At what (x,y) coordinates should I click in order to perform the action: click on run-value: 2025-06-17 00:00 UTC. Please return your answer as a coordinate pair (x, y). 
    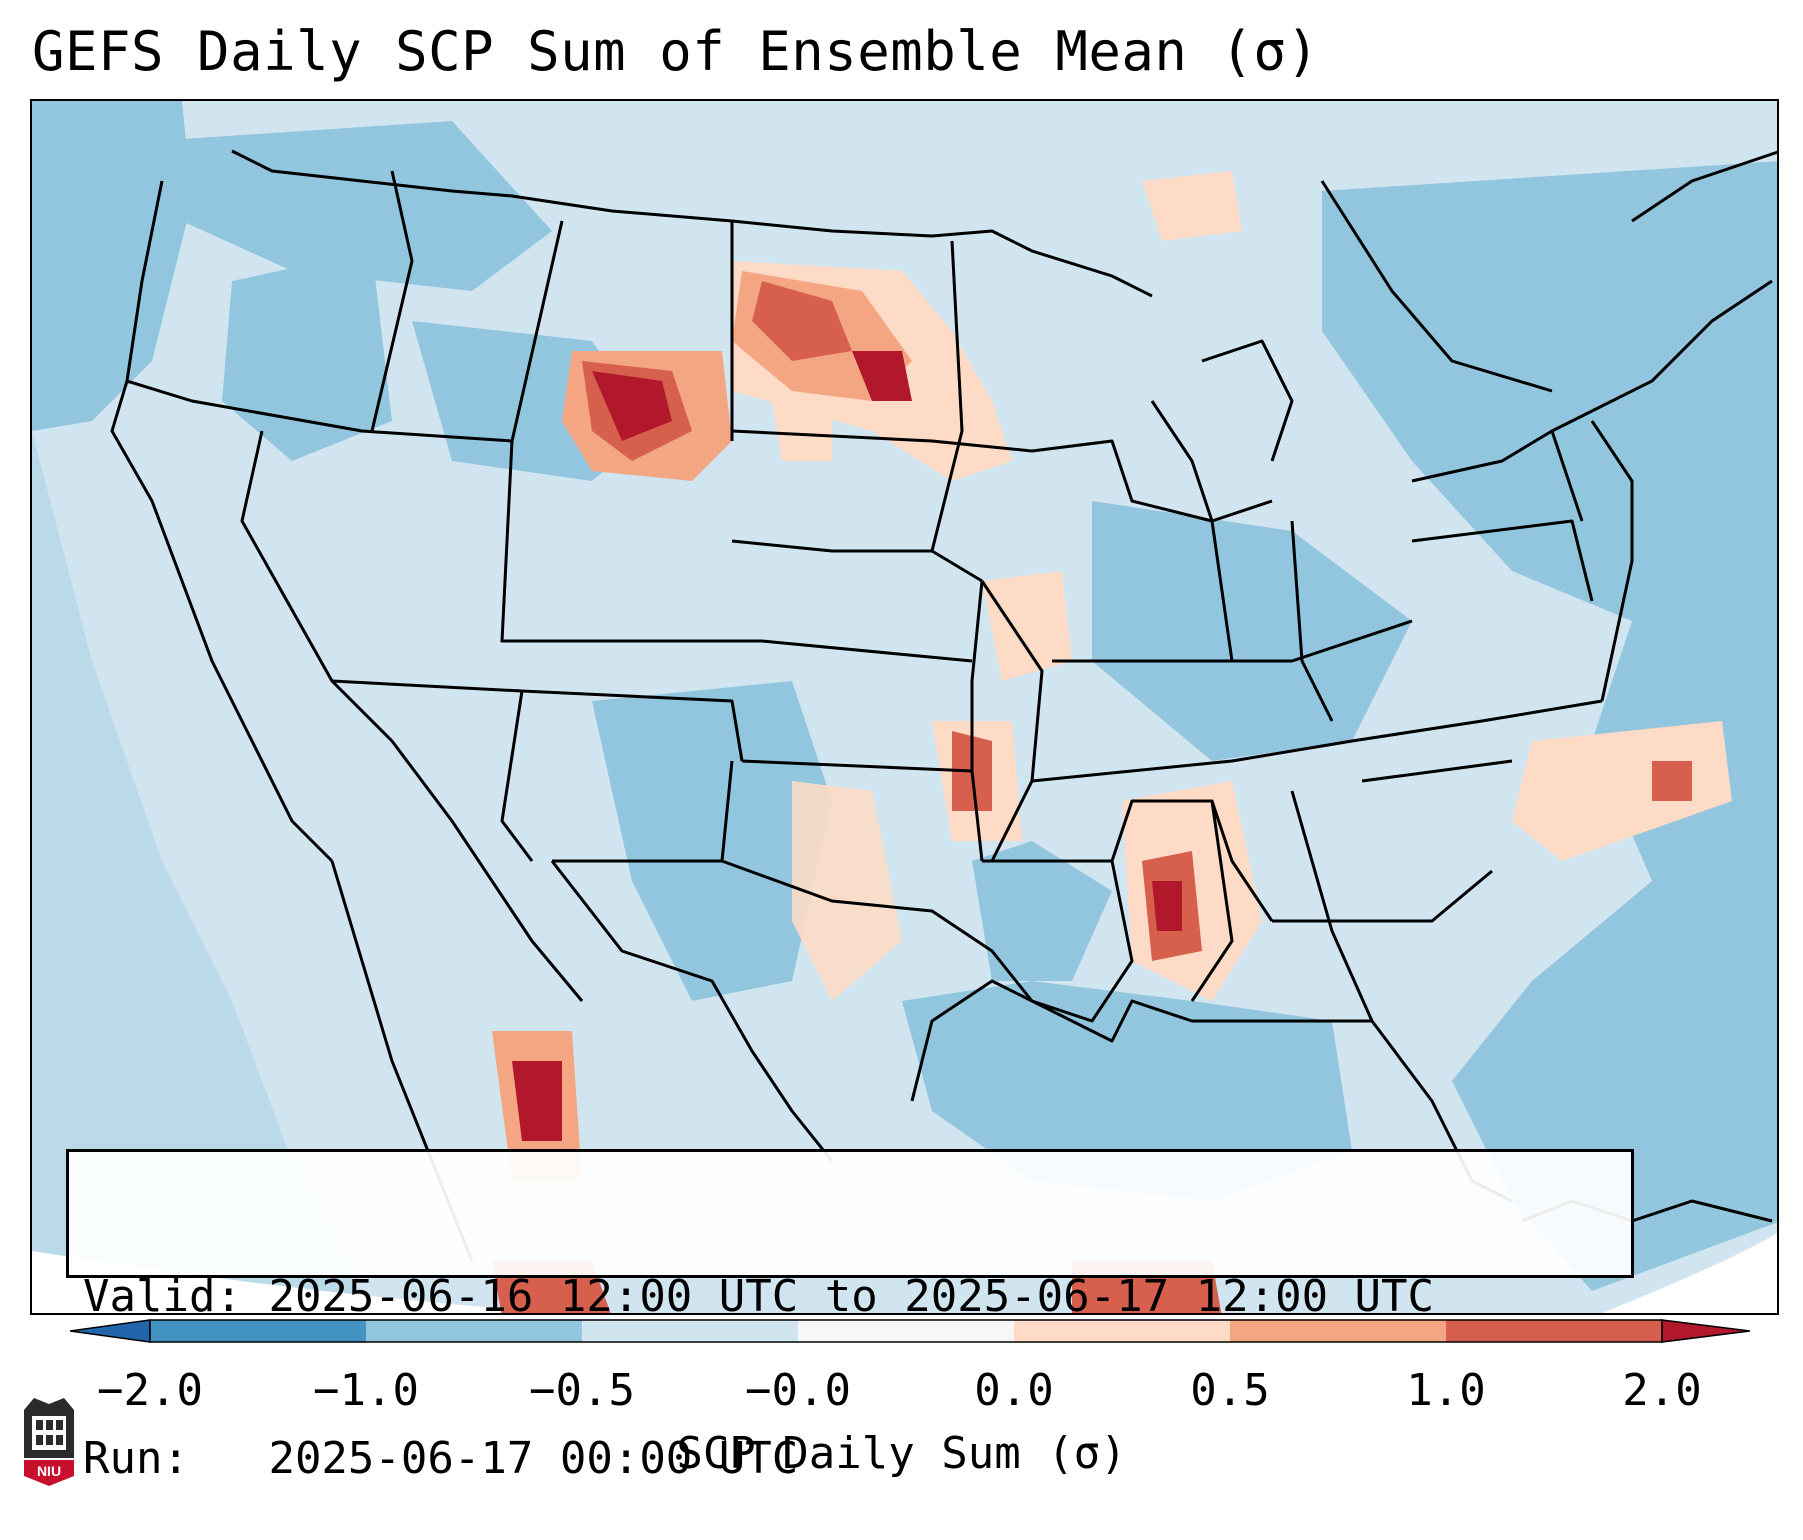
    Looking at the image, I should click on (533, 1458).